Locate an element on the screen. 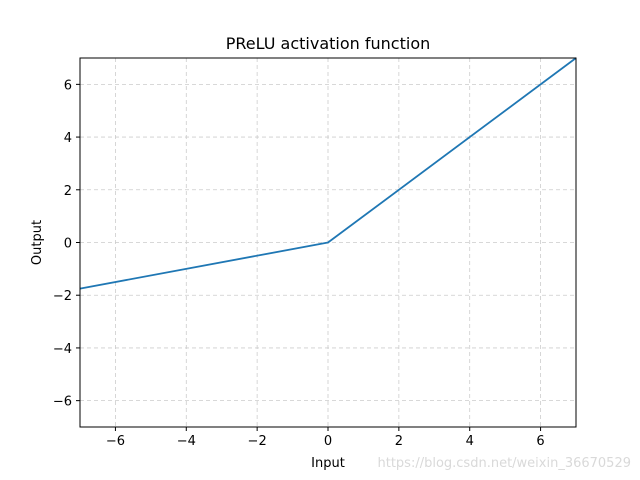  x-axis-title: Input is located at coordinates (328, 463).